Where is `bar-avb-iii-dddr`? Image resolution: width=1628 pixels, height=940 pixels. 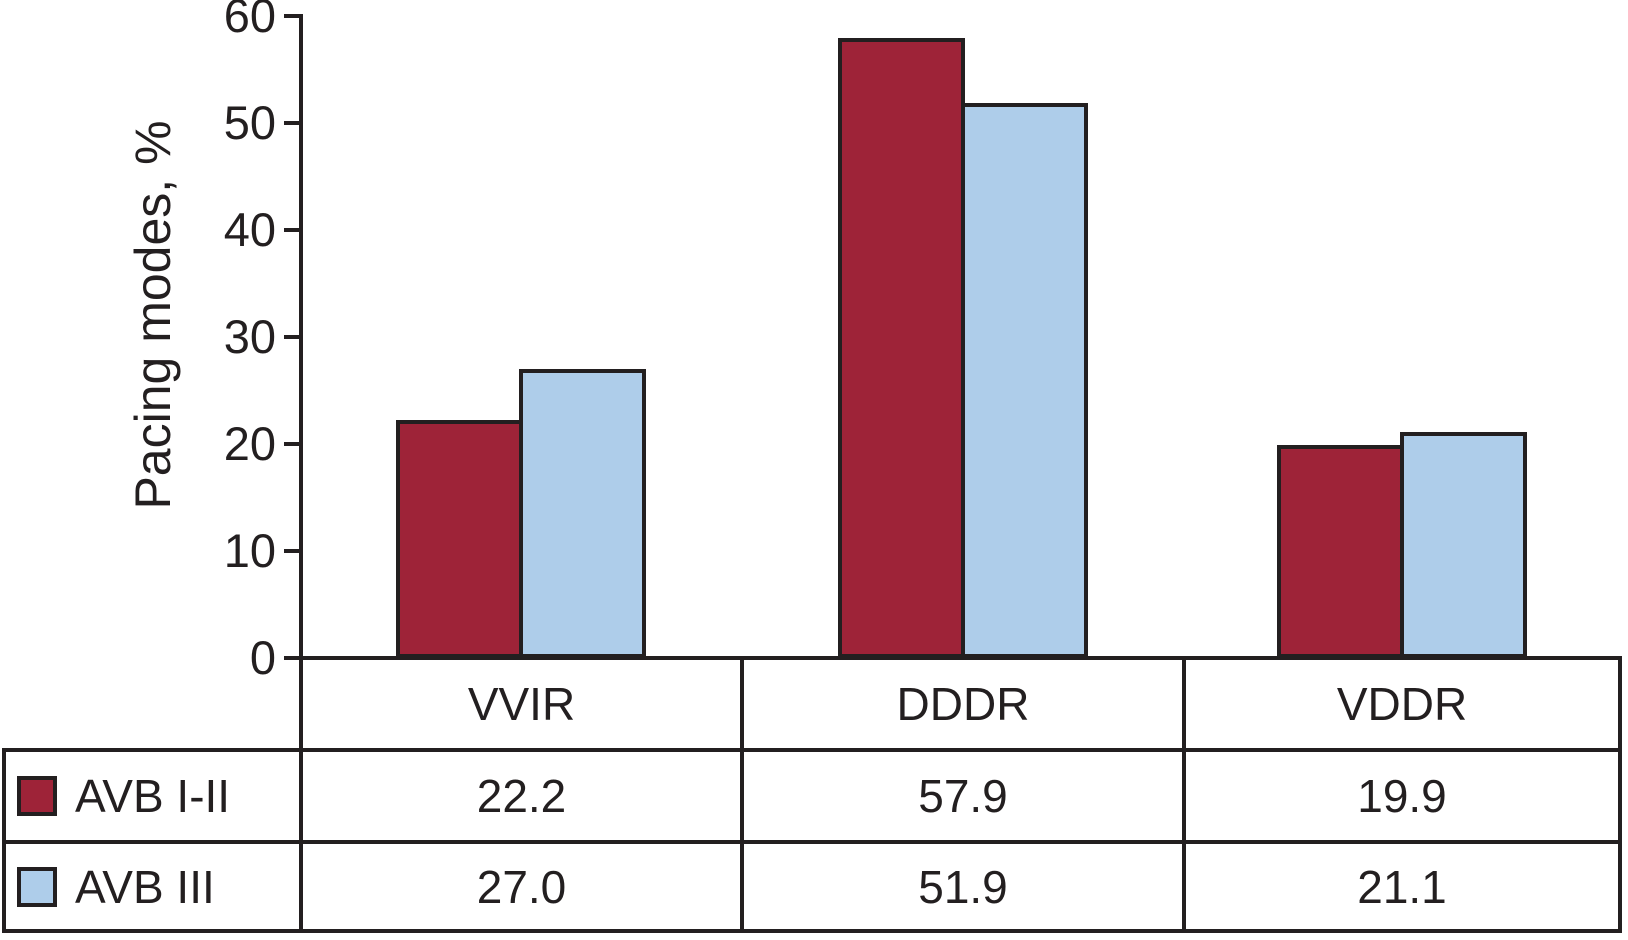 bar-avb-iii-dddr is located at coordinates (1024, 380).